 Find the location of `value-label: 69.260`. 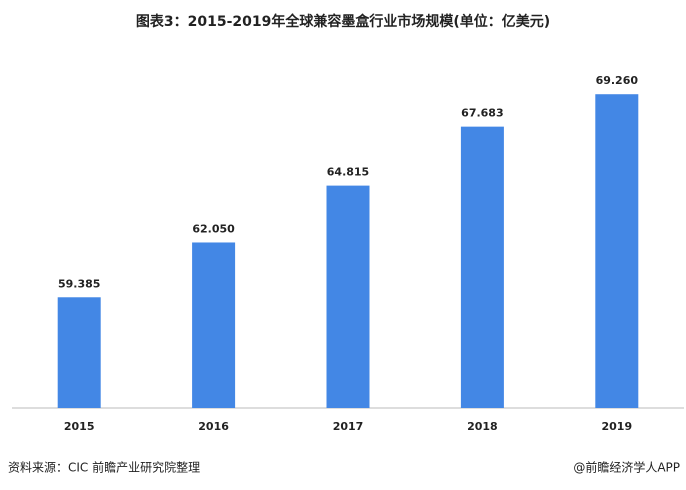

value-label: 69.260 is located at coordinates (617, 80).